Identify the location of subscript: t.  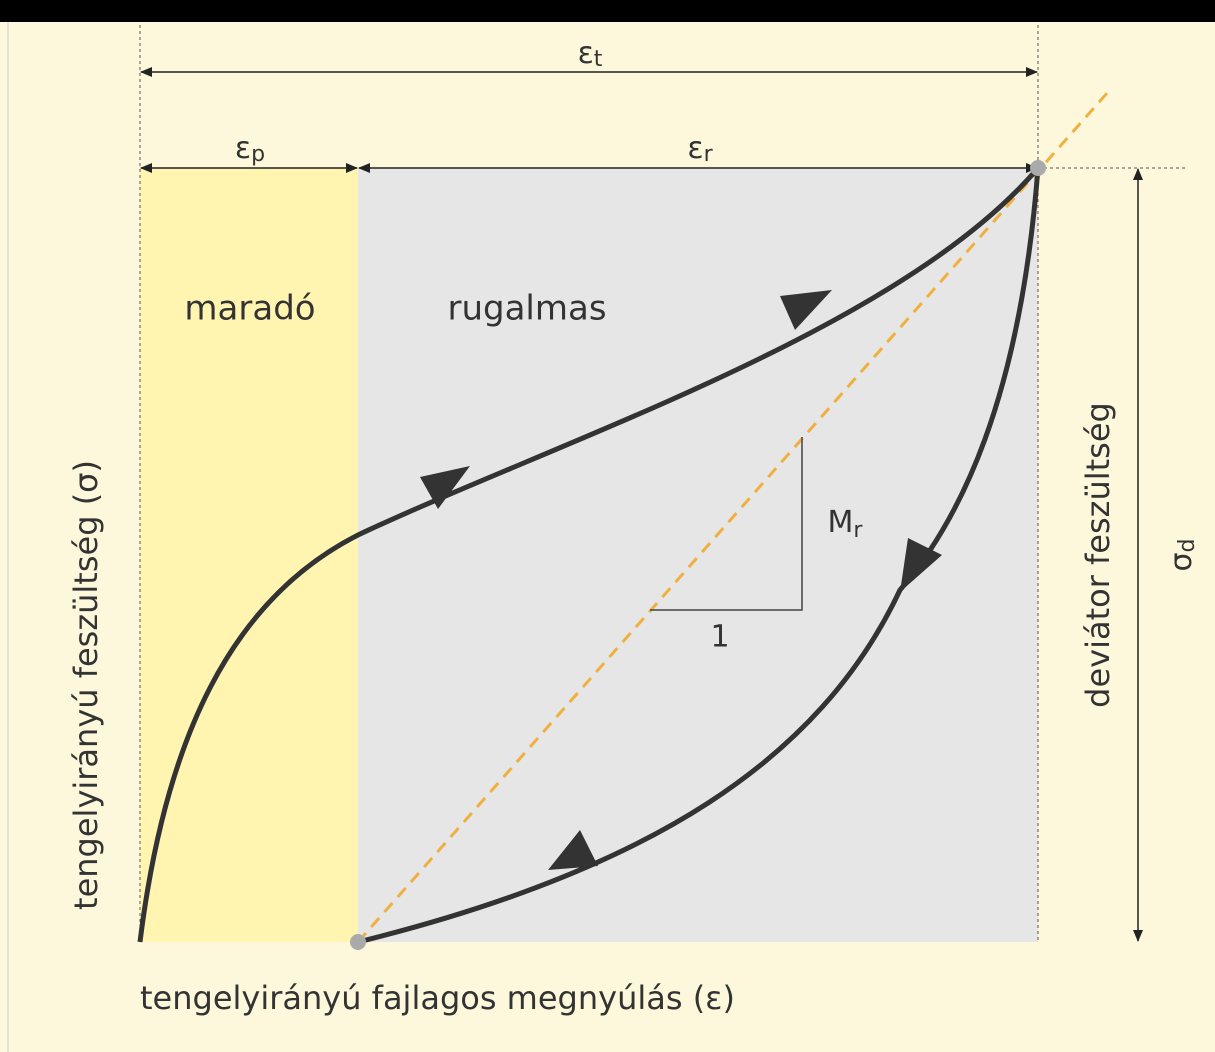
(598, 59).